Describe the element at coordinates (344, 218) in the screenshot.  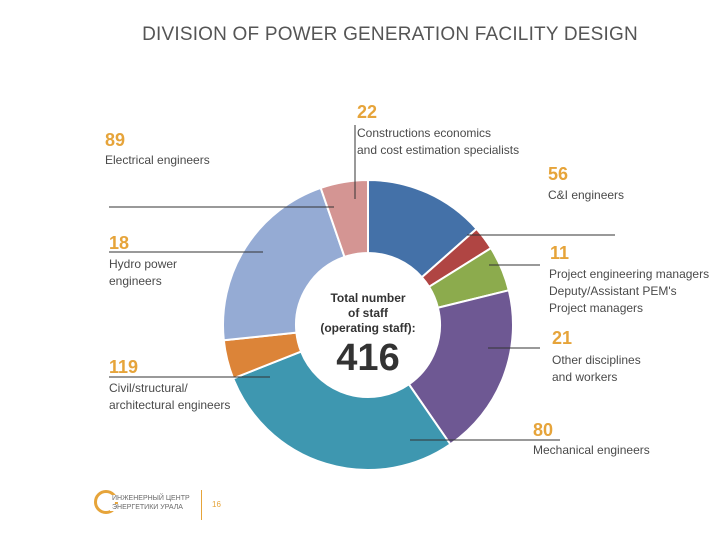
I see `donut-slice-construction` at that location.